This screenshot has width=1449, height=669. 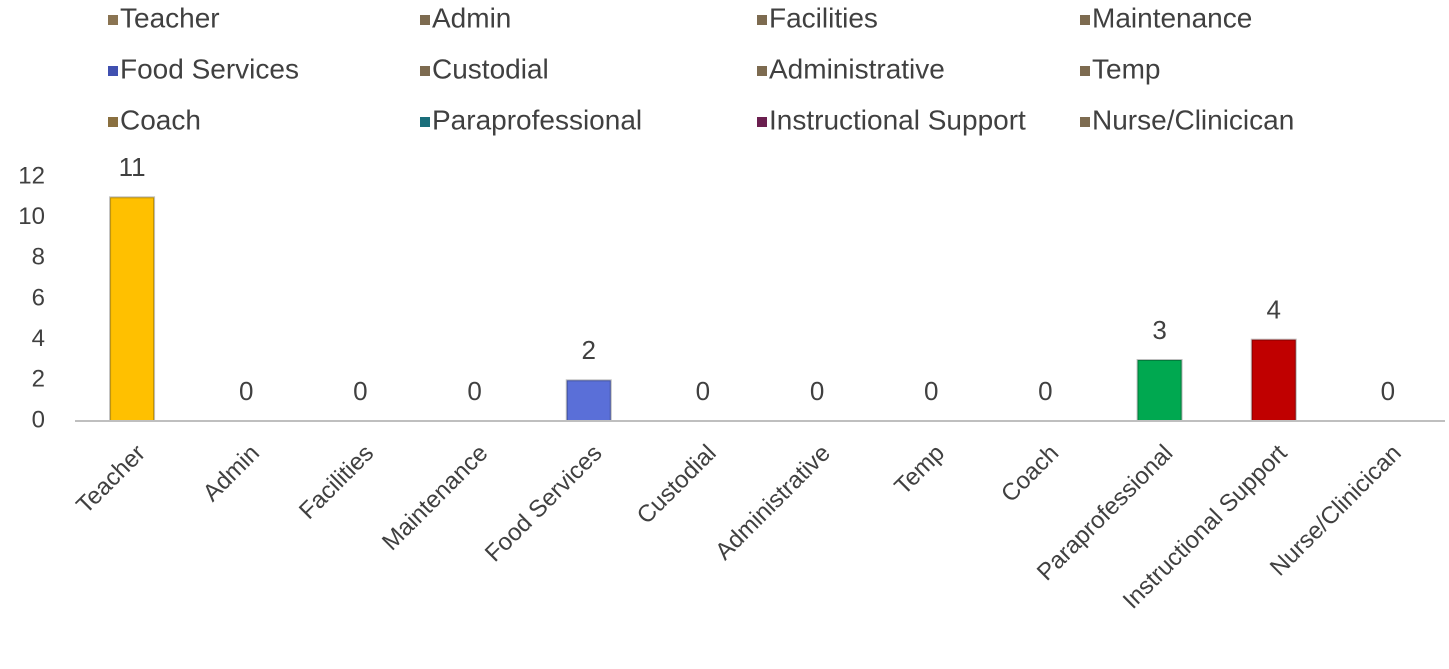 What do you see at coordinates (490, 68) in the screenshot?
I see `legend-label: Custodial` at bounding box center [490, 68].